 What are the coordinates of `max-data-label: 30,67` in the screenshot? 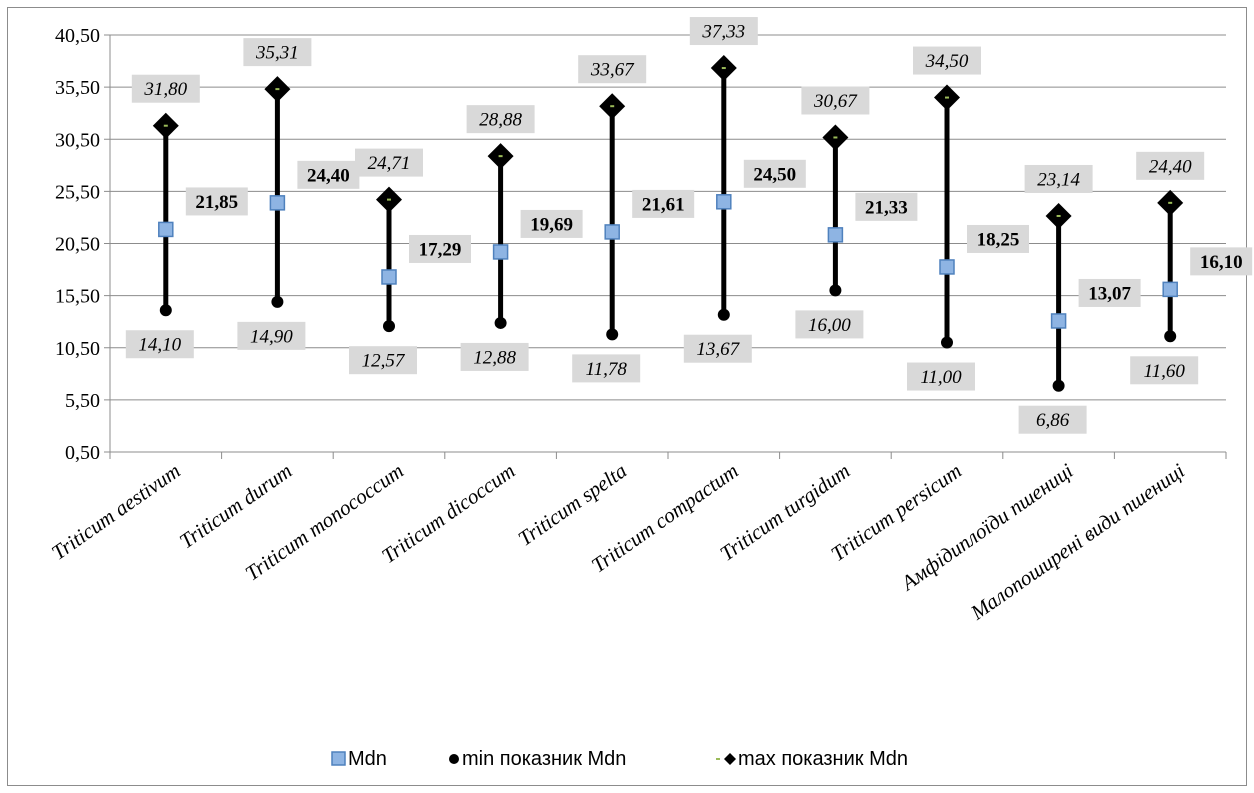 It's located at (835, 101).